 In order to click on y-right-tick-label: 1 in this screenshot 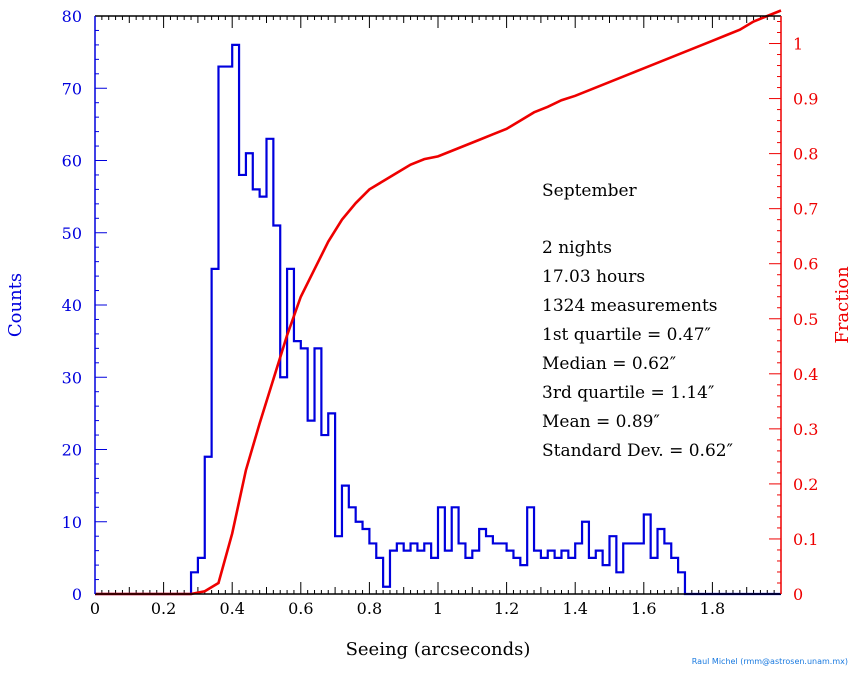, I will do `click(798, 44)`.